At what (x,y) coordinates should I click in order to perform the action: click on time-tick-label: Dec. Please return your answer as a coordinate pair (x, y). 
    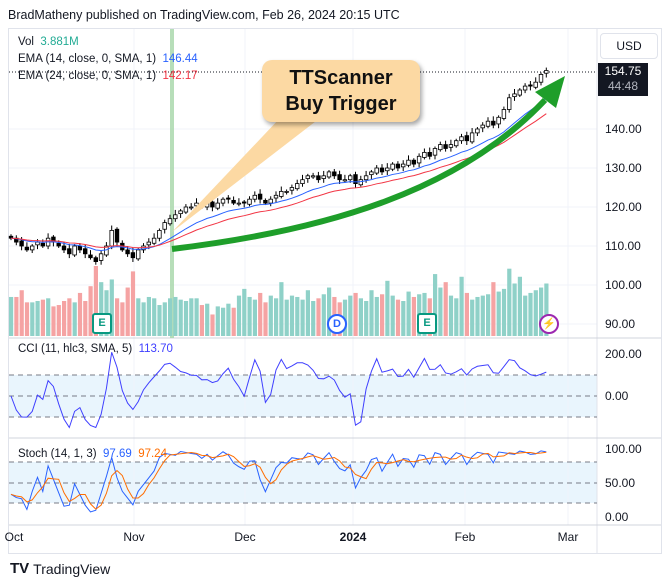
    Looking at the image, I should click on (244, 537).